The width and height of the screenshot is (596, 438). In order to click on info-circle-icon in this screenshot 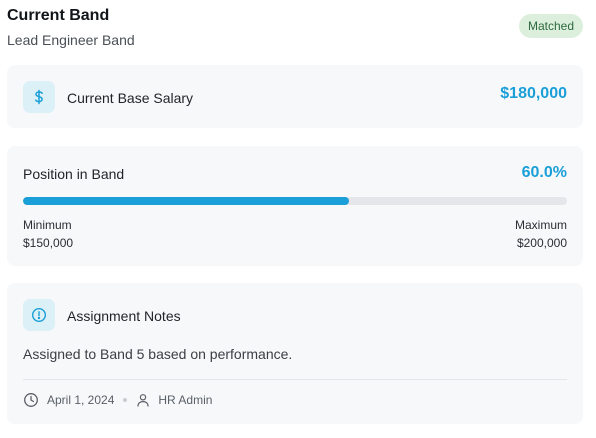, I will do `click(39, 315)`.